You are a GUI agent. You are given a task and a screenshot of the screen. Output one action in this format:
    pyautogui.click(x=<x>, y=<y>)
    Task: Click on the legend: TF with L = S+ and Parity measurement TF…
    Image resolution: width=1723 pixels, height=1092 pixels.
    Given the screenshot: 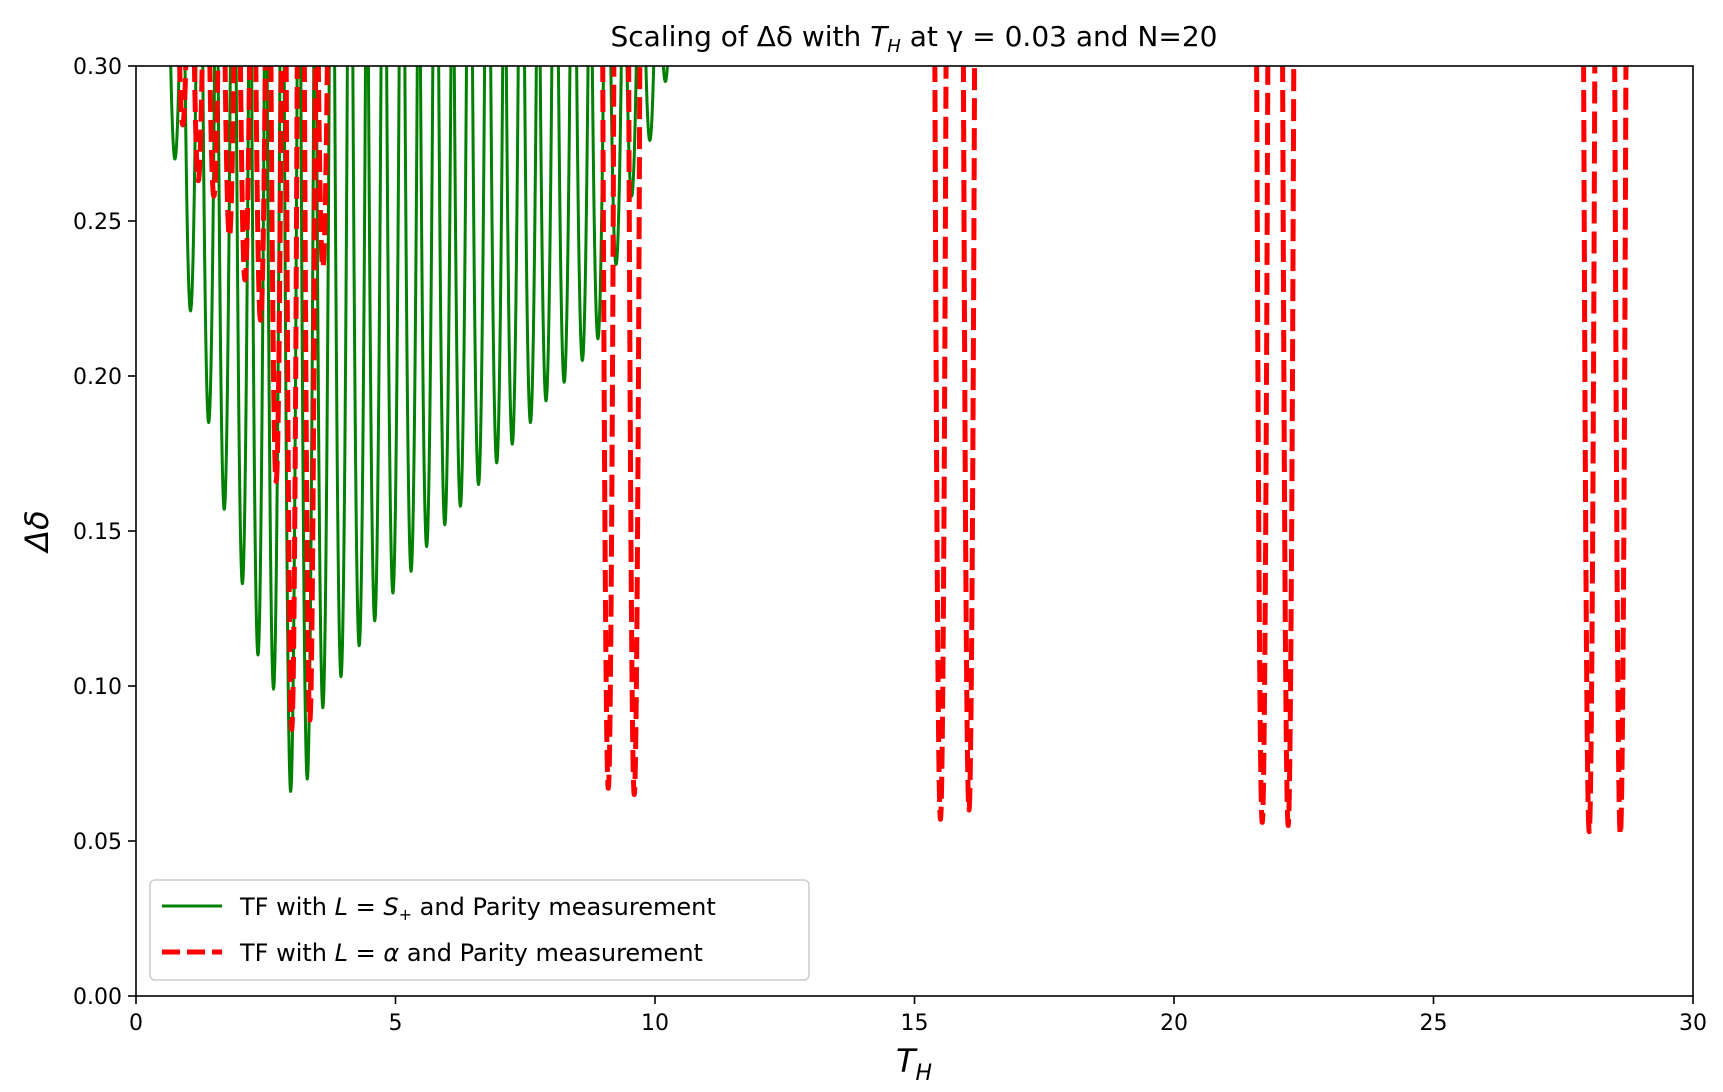 What is the action you would take?
    pyautogui.click(x=479, y=930)
    